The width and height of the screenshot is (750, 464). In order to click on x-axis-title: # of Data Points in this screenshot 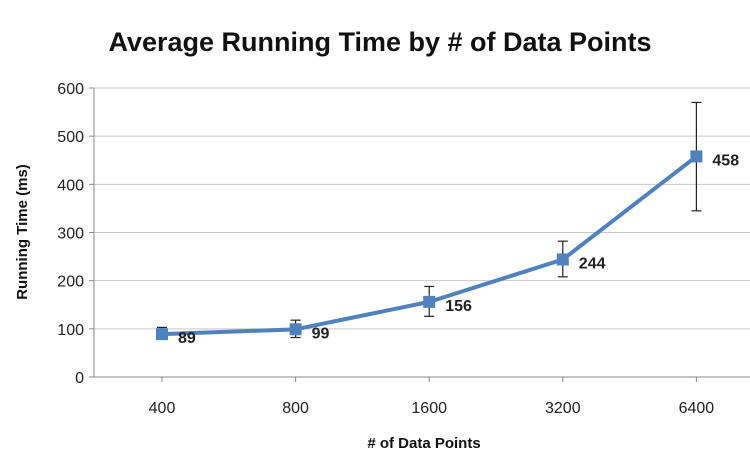, I will do `click(423, 443)`.